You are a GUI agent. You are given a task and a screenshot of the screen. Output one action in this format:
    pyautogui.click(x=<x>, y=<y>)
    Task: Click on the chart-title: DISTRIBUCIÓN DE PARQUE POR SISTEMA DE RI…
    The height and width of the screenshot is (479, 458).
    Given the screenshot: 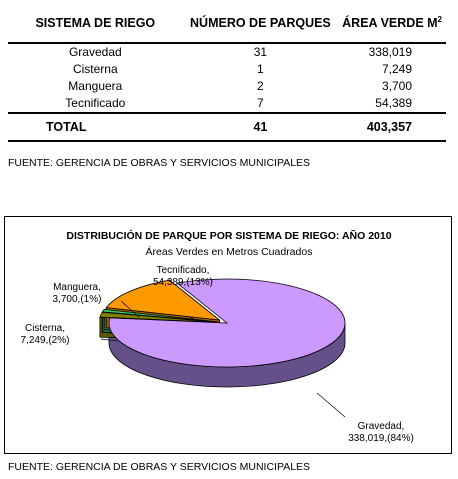 What is the action you would take?
    pyautogui.click(x=228, y=235)
    